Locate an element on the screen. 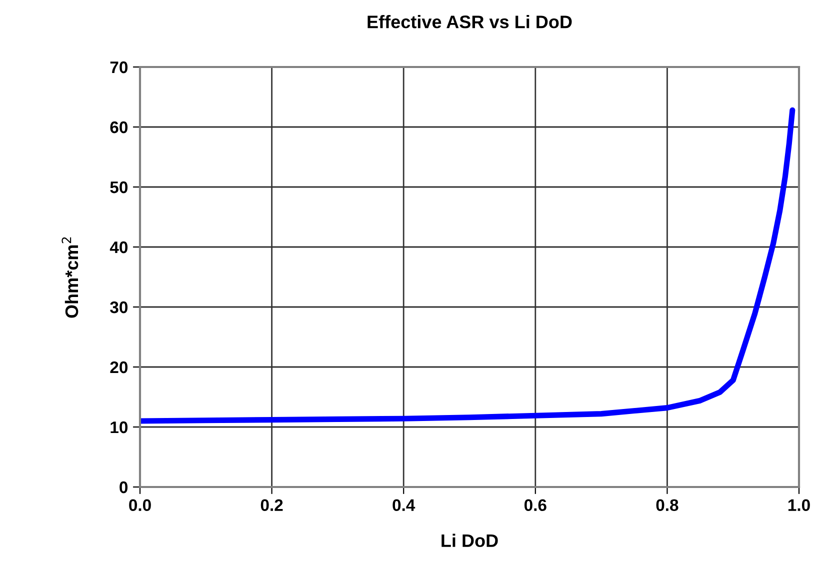 Image resolution: width=819 pixels, height=568 pixels. x-tick-label: 1.0 is located at coordinates (799, 505).